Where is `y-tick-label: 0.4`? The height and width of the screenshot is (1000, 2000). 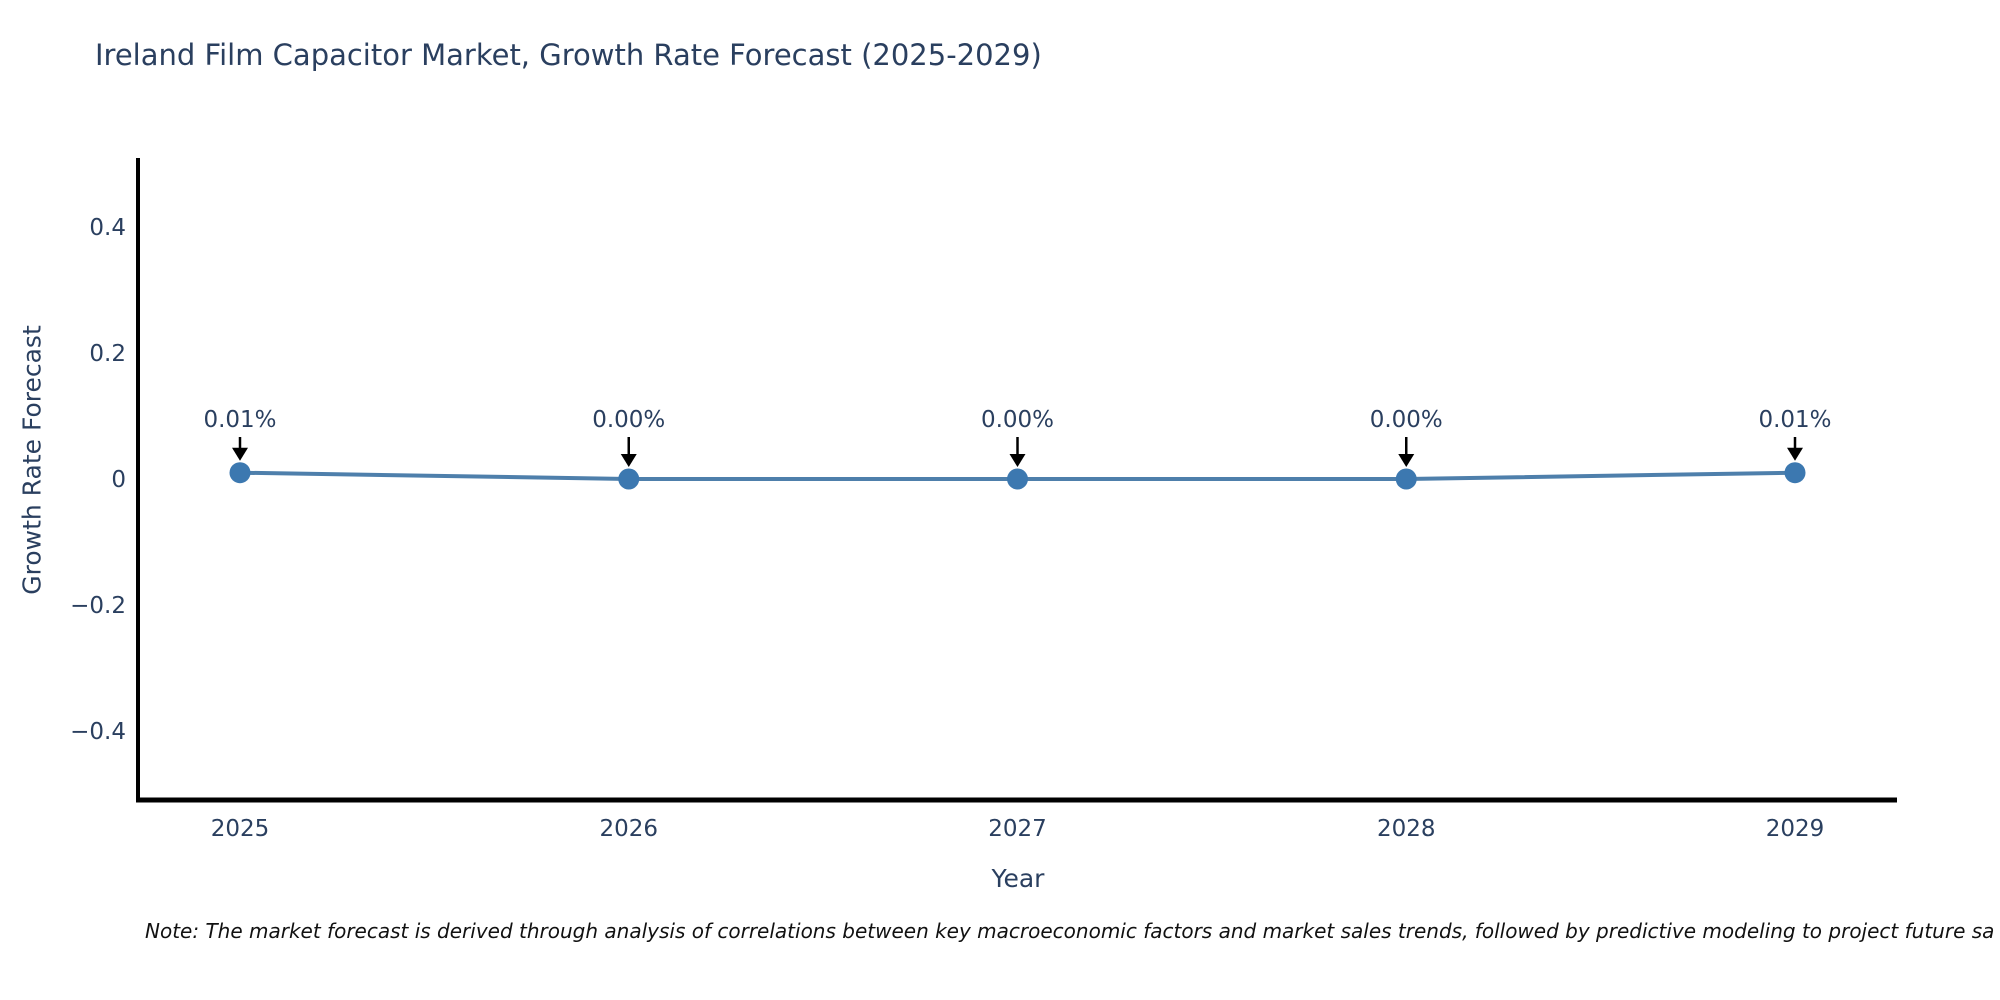
y-tick-label: 0.4 is located at coordinates (107, 228).